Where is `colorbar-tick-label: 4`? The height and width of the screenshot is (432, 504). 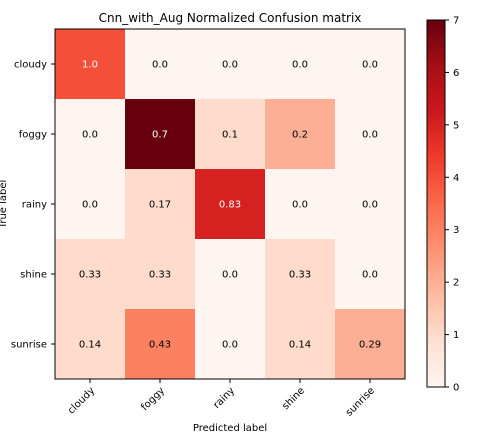
colorbar-tick-label: 4 is located at coordinates (456, 178).